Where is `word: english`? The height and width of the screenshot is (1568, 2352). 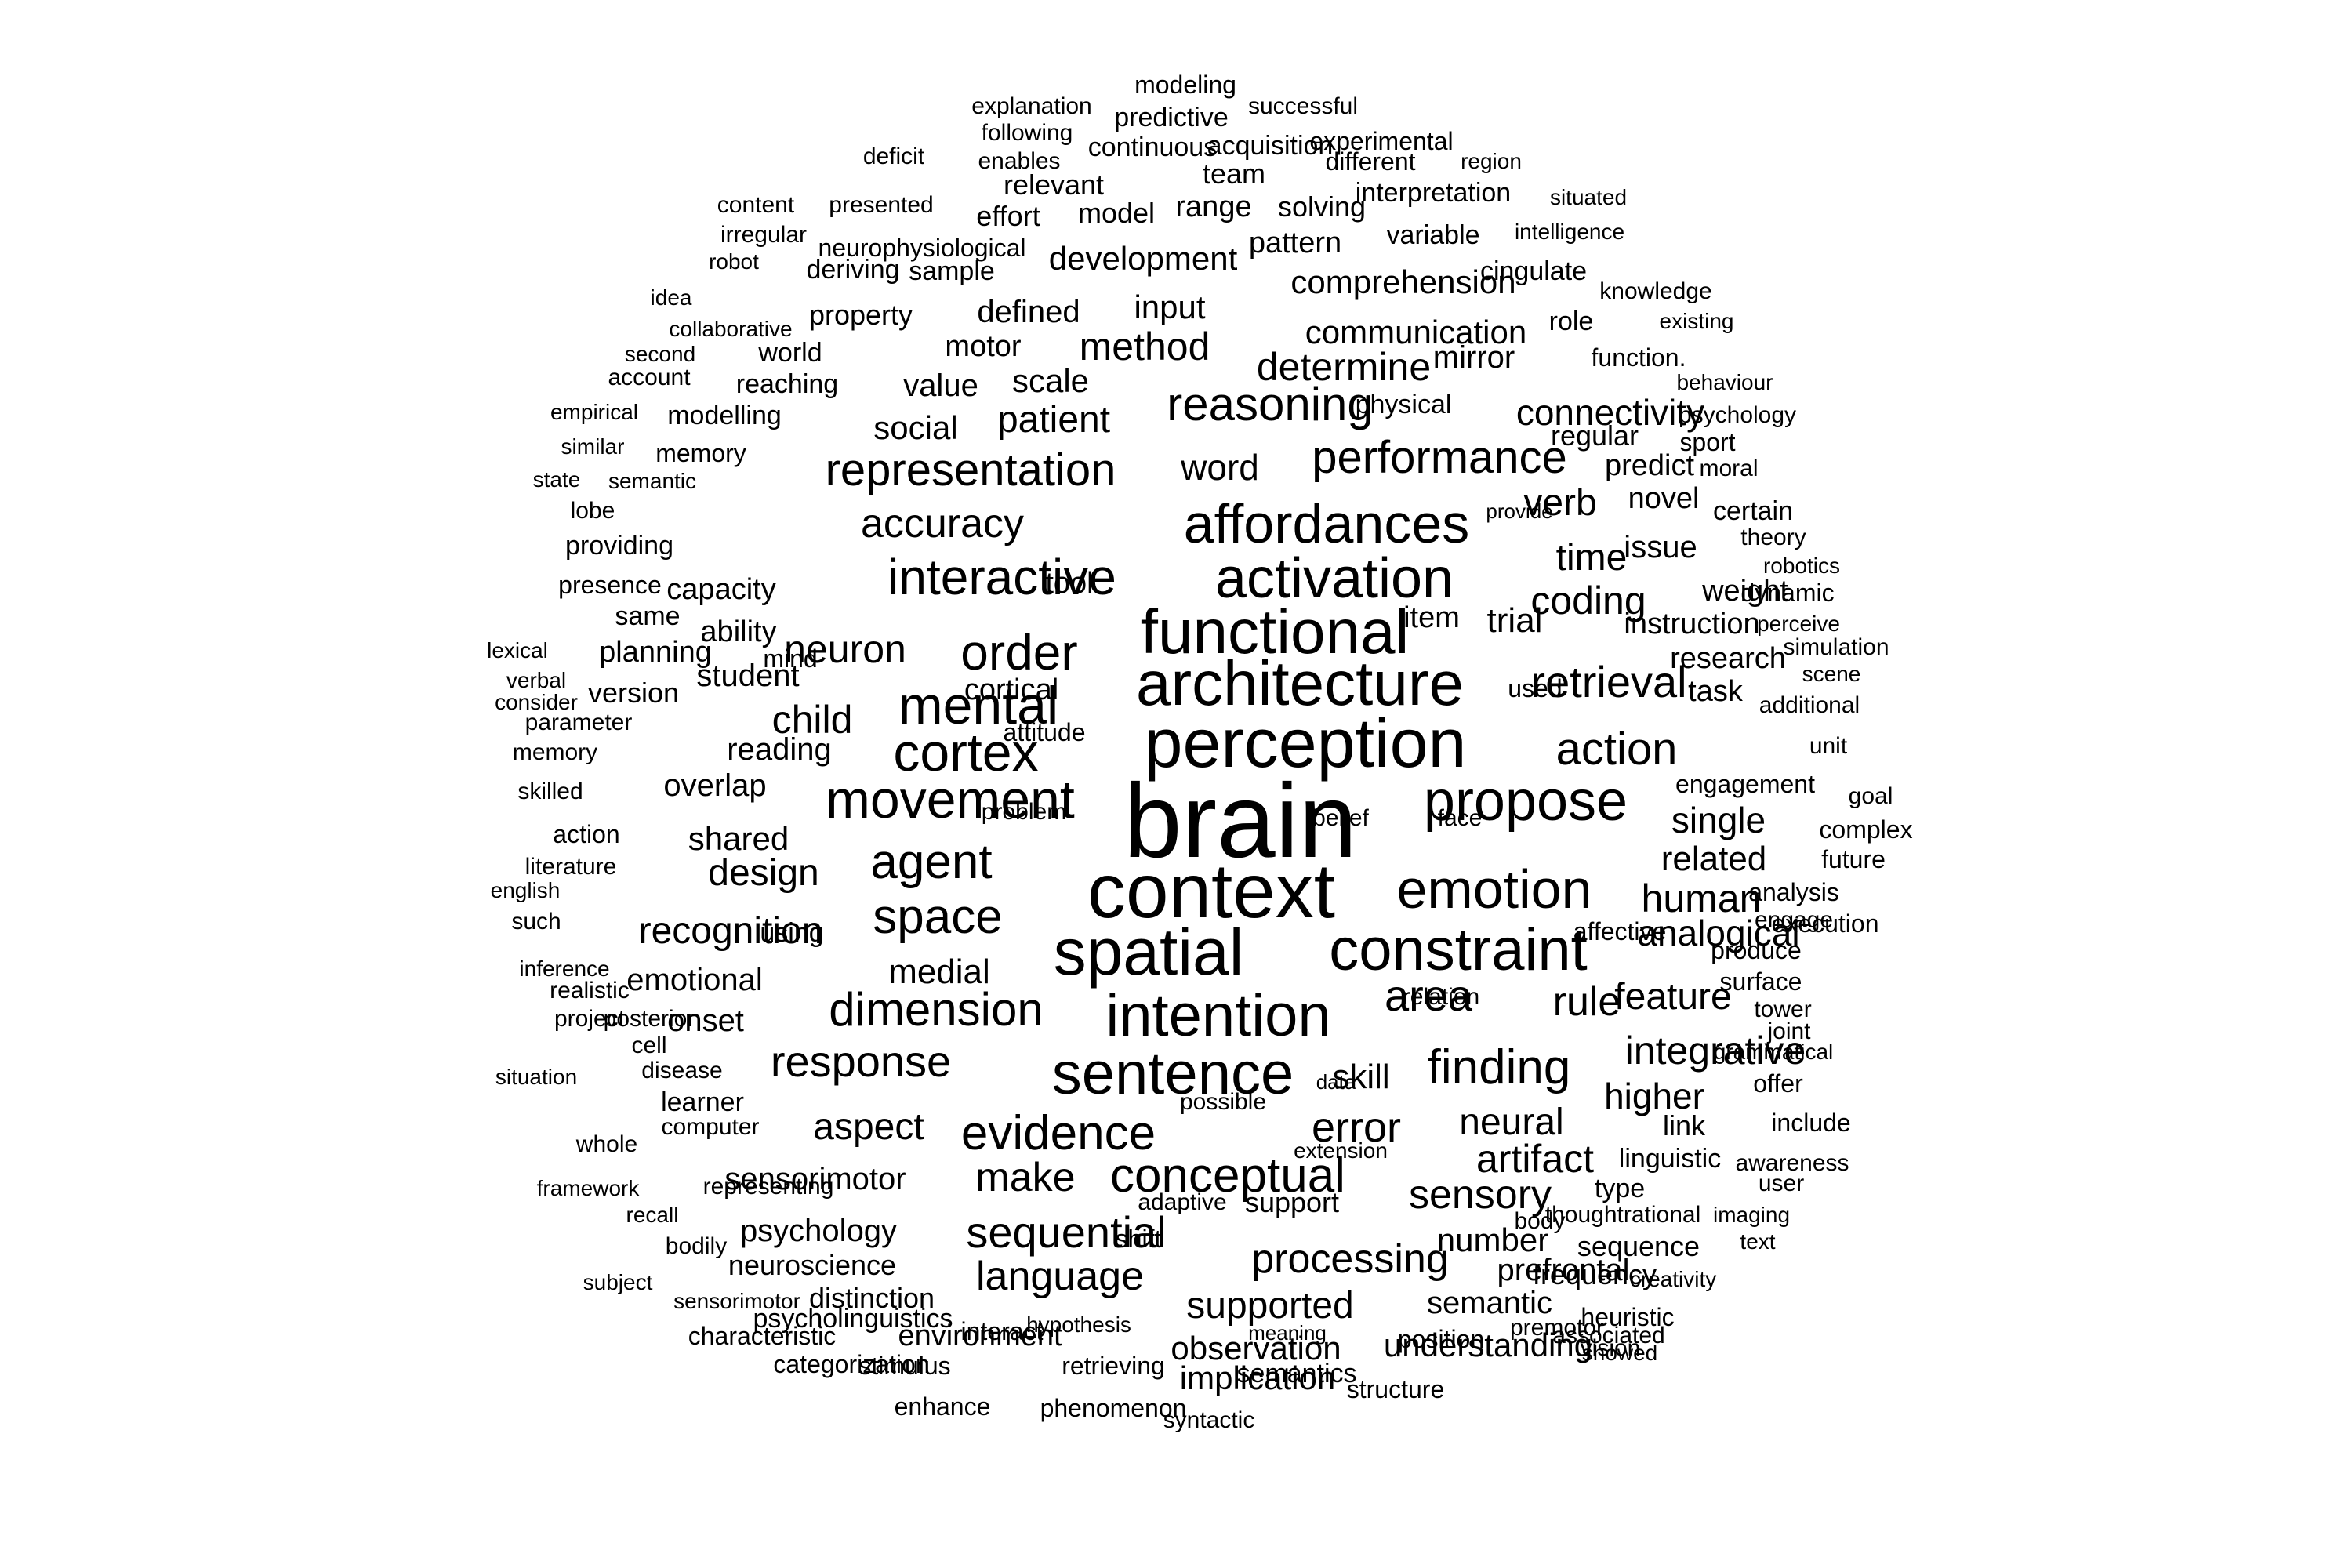
word: english is located at coordinates (525, 890).